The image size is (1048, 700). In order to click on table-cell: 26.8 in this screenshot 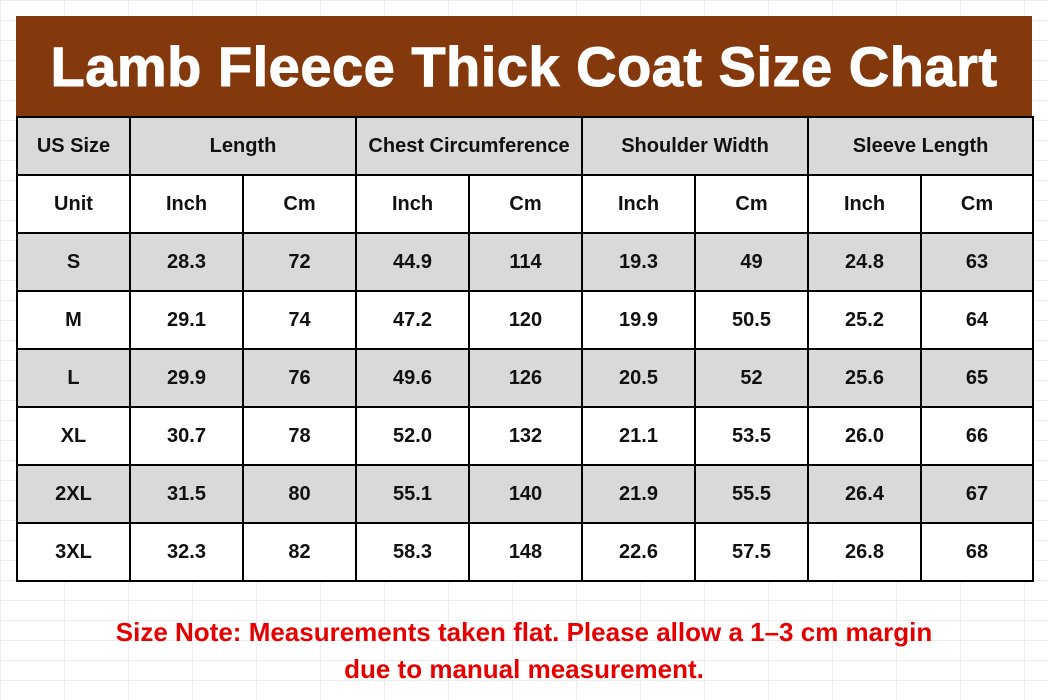, I will do `click(865, 552)`.